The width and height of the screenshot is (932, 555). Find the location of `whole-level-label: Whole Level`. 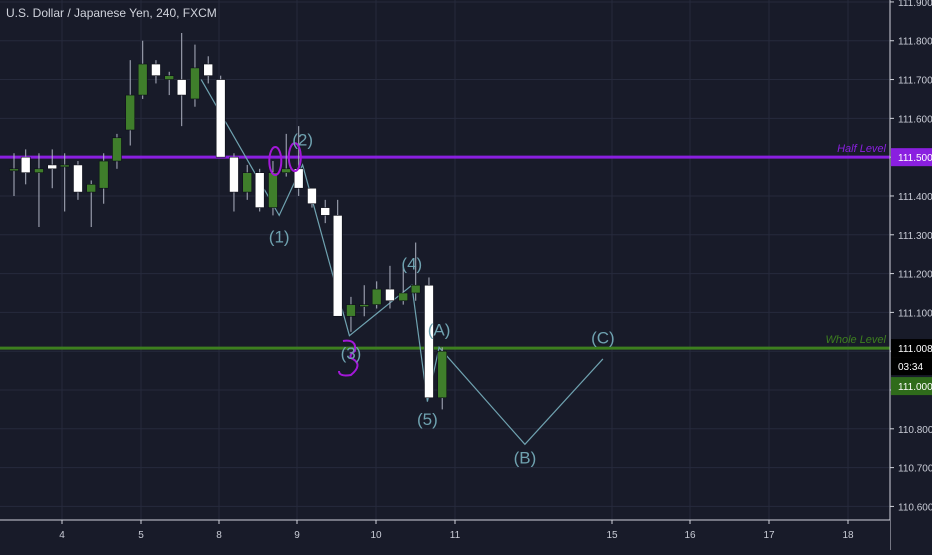

whole-level-label: Whole Level is located at coordinates (855, 340).